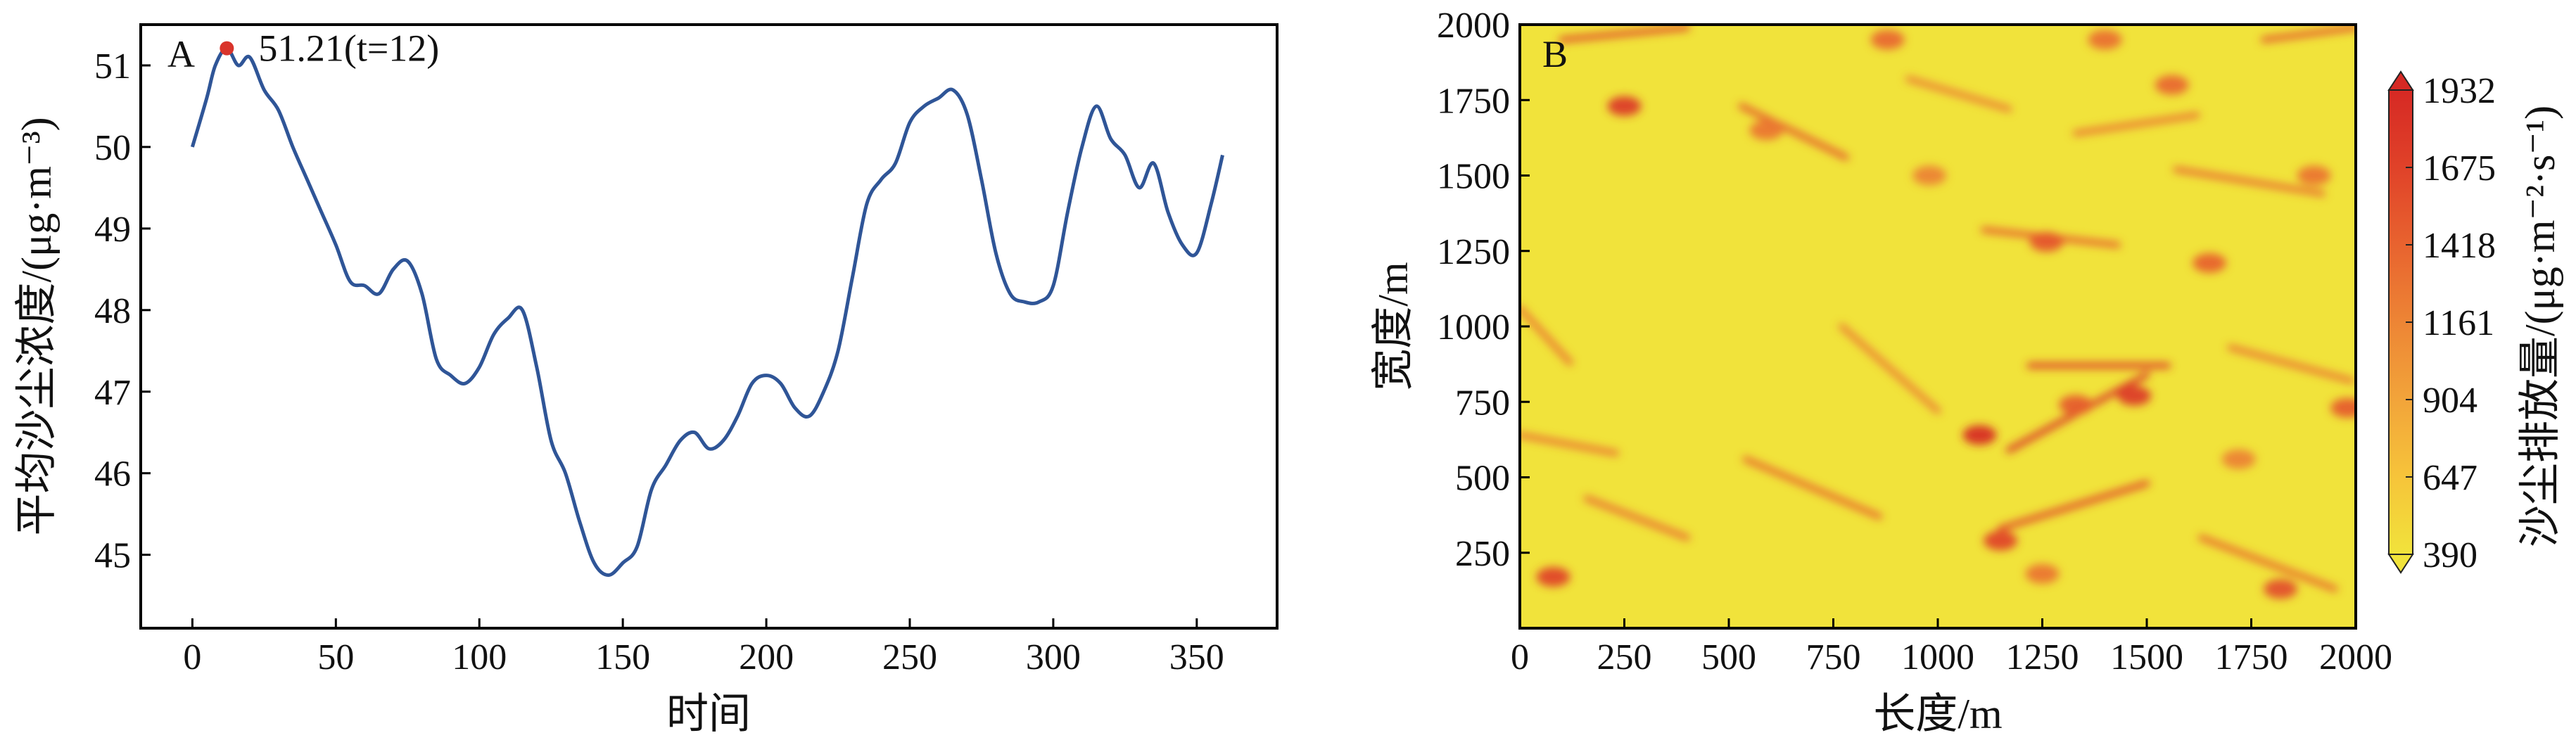  What do you see at coordinates (181, 54) in the screenshot?
I see `panel-label: A` at bounding box center [181, 54].